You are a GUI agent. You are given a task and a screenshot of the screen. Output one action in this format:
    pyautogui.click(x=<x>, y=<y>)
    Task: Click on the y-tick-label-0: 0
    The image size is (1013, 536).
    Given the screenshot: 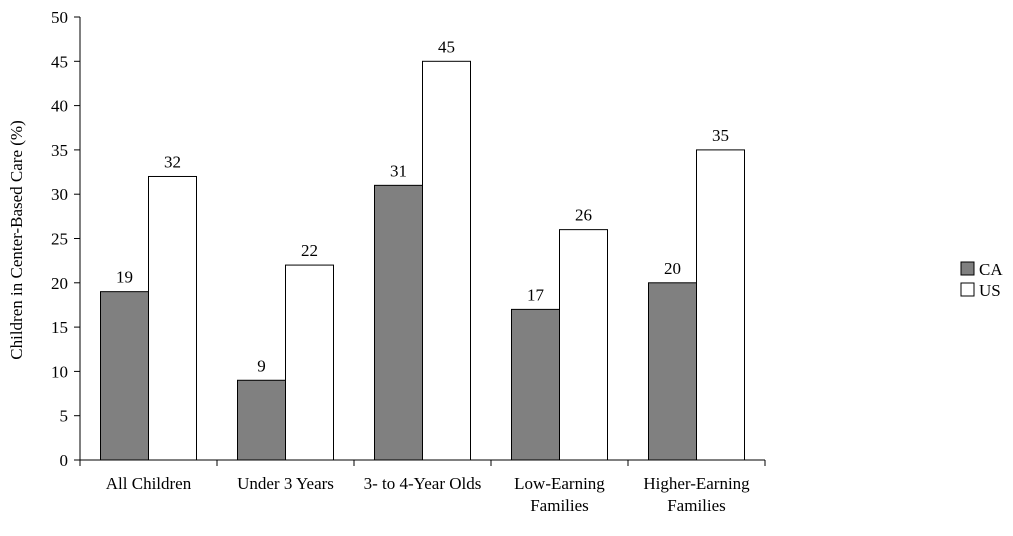 What is the action you would take?
    pyautogui.click(x=64, y=460)
    